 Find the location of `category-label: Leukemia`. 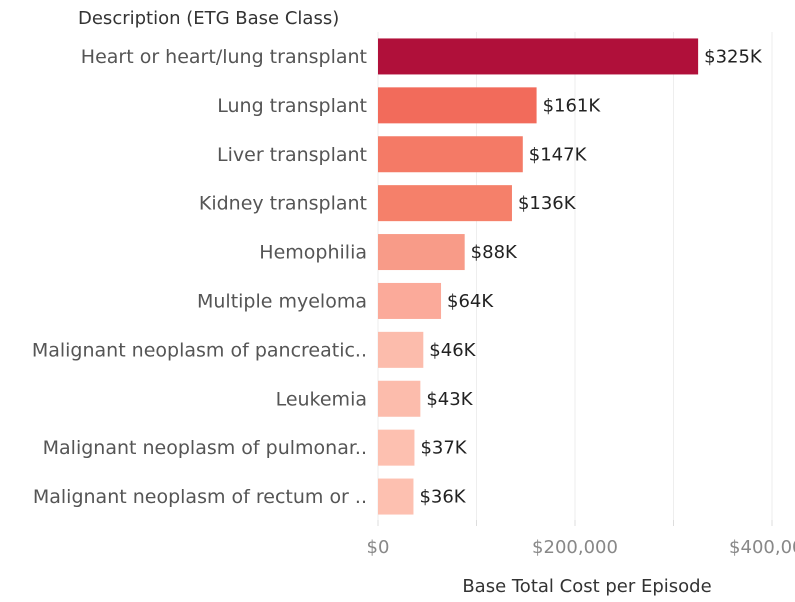

category-label: Leukemia is located at coordinates (321, 399).